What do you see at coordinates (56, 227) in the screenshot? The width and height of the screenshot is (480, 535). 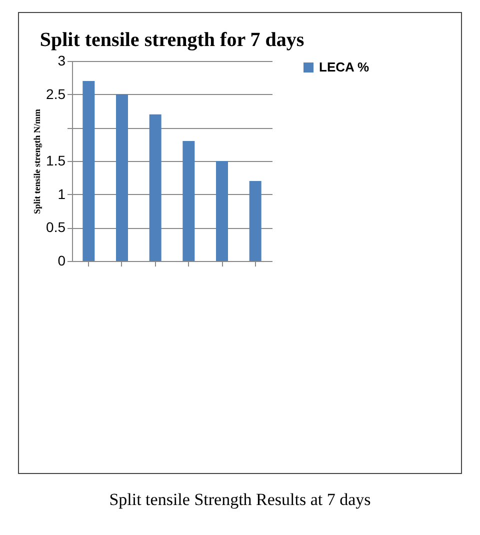 I see `y-tick-label: 0.5` at bounding box center [56, 227].